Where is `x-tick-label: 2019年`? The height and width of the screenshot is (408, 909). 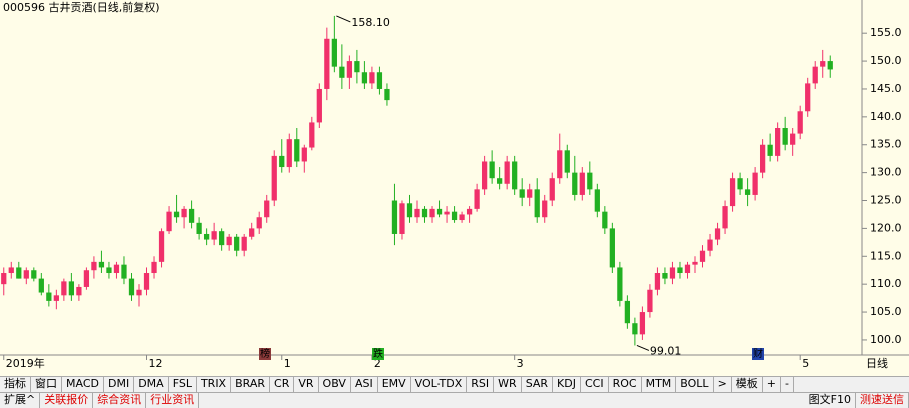 x-tick-label: 2019年 is located at coordinates (25, 363).